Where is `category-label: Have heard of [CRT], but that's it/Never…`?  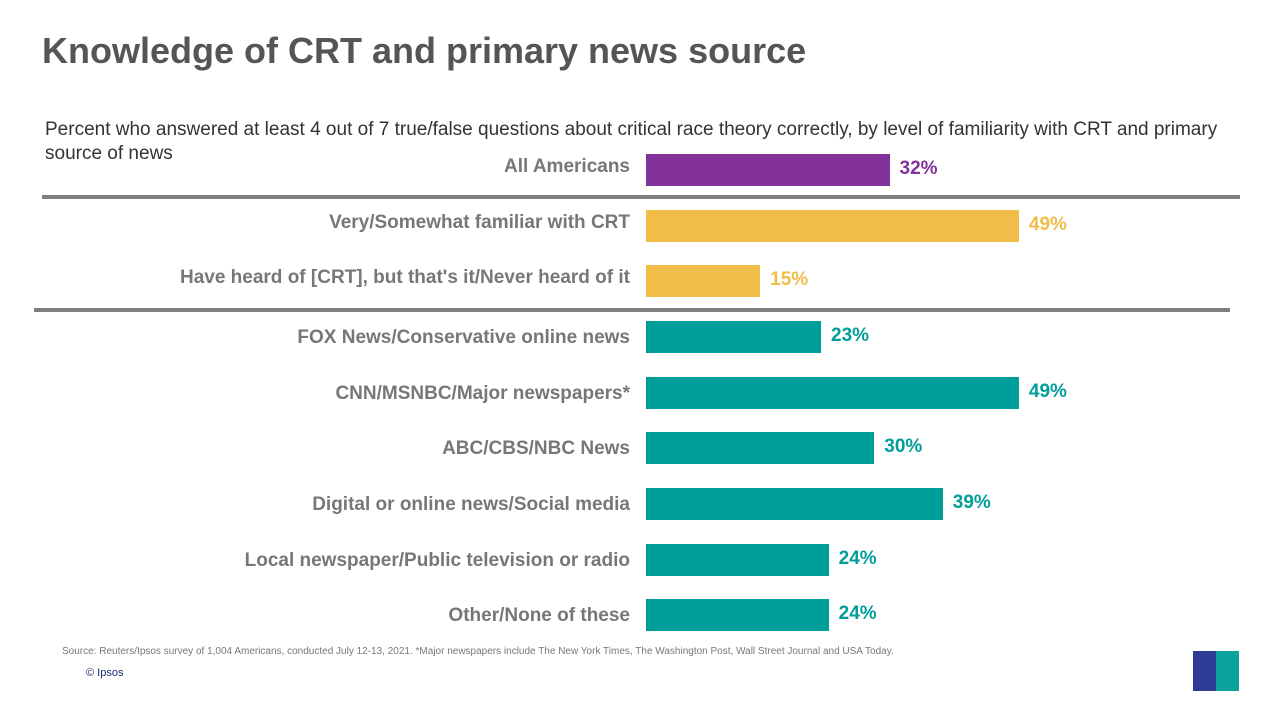 category-label: Have heard of [CRT], but that's it/Never… is located at coordinates (404, 277).